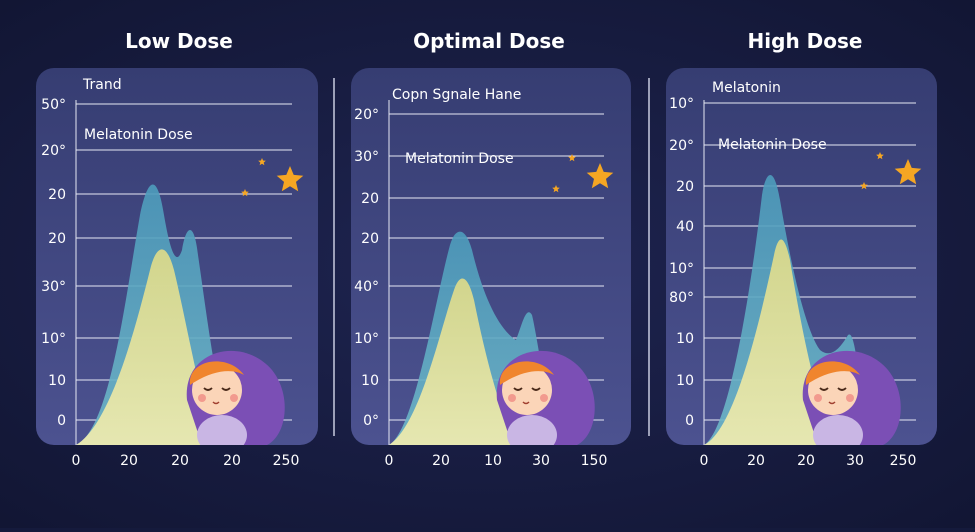  What do you see at coordinates (456, 95) in the screenshot?
I see `panel-label: Copn Sgnale Hane` at bounding box center [456, 95].